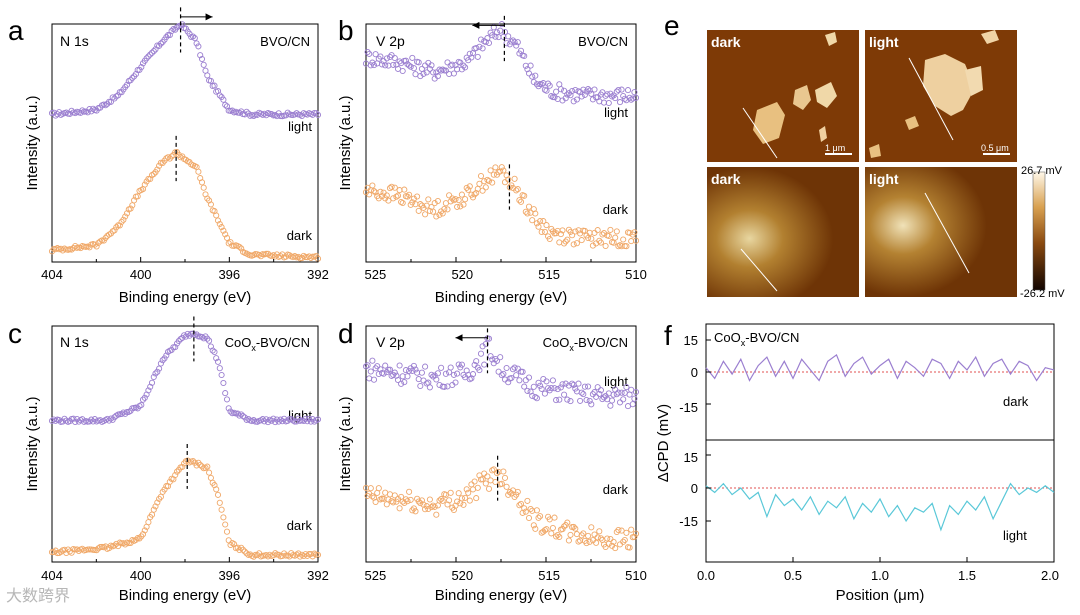 The width and height of the screenshot is (1080, 615). Describe the element at coordinates (462, 575) in the screenshot. I see `panel-d-xtick-1: 520` at that location.